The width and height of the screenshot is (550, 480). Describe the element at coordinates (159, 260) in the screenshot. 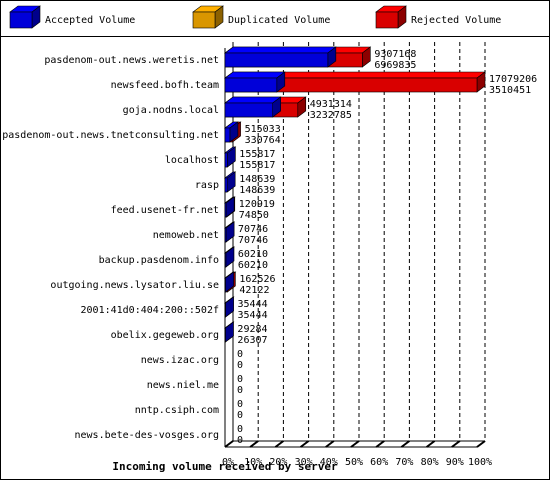

I see `y-tick-label: backup.pasdenom.info` at that location.